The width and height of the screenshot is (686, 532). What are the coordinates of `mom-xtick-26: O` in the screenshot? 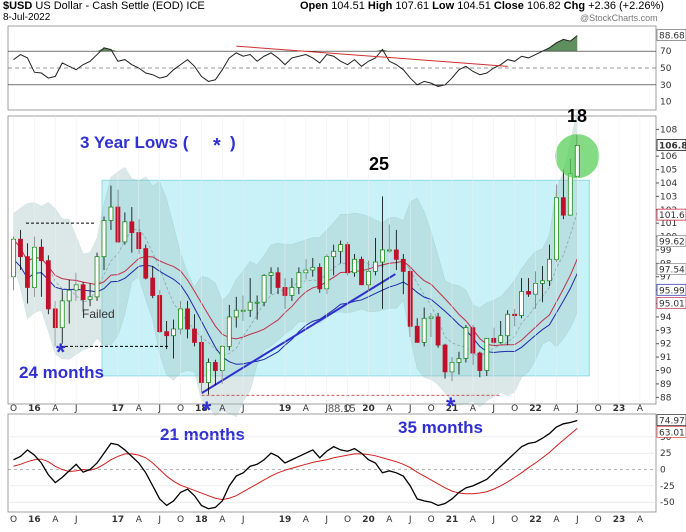 It's located at (598, 520).